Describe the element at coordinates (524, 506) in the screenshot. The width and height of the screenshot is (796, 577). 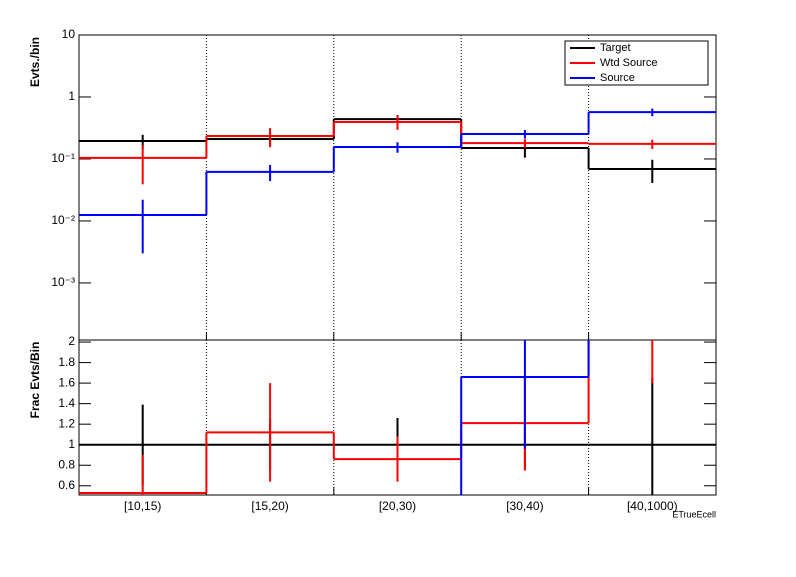
I see `x-tick-label: [30,40)` at that location.